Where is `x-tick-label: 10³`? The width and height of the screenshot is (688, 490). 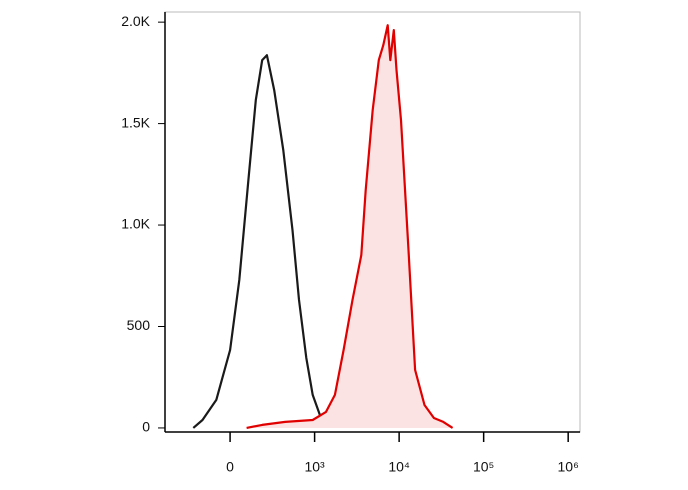
x-tick-label: 10³ is located at coordinates (314, 467).